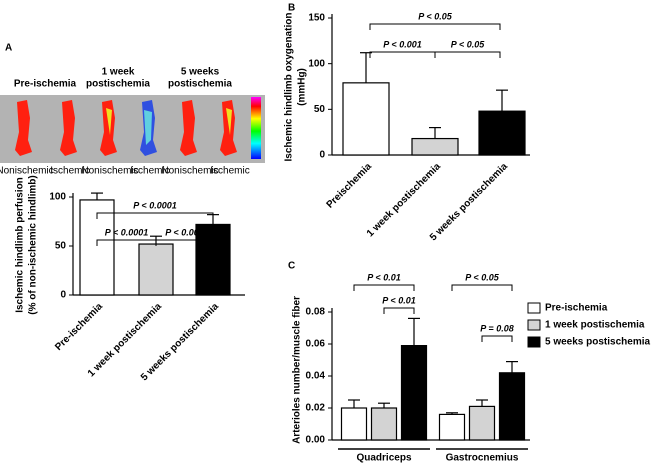 This screenshot has height=468, width=654. I want to click on y-axis-label: Ischemic hindlimb perfusion, so click(20, 245).